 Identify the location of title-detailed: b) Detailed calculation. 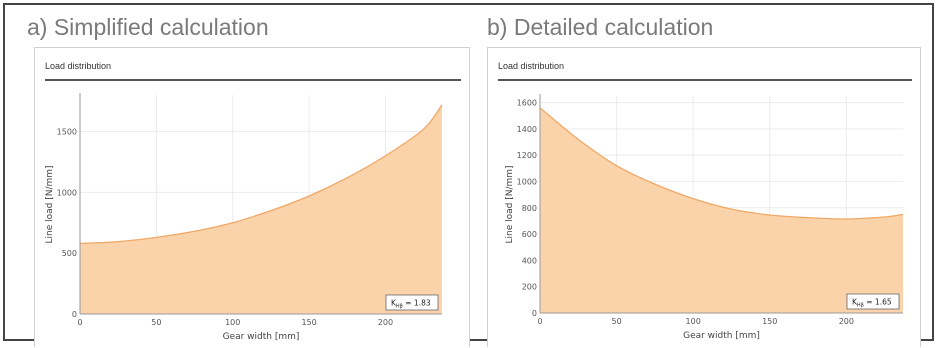
(600, 27).